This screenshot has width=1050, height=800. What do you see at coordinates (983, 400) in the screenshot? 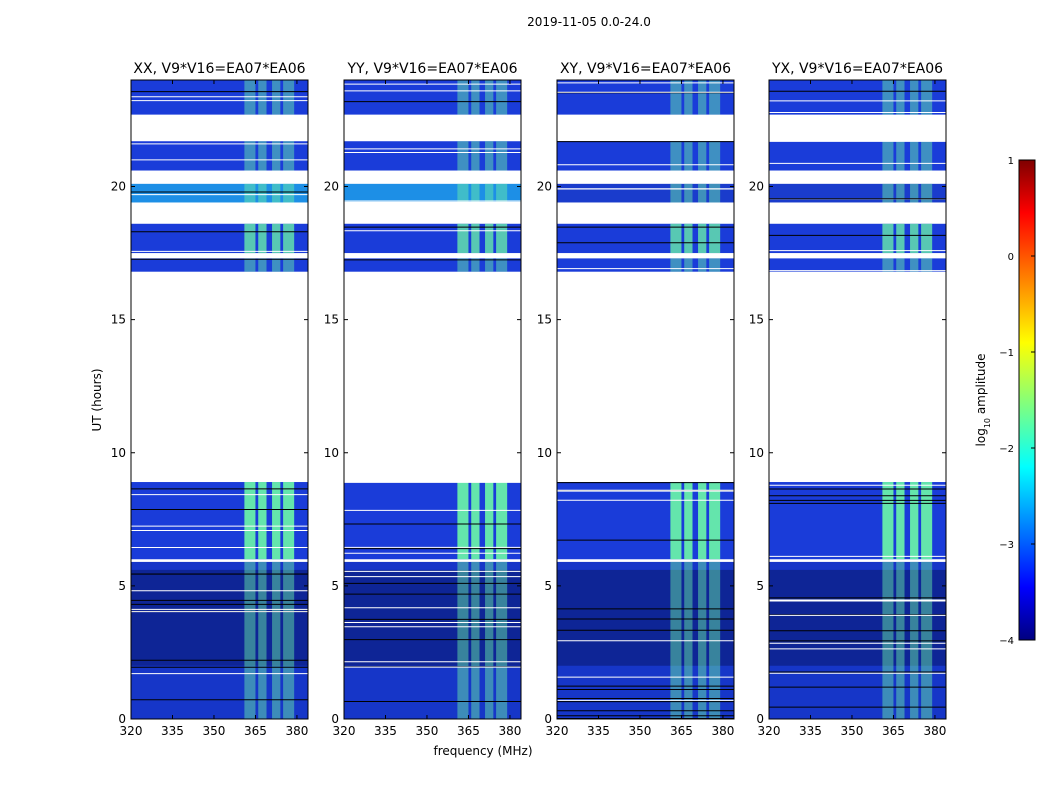
I see `colorbar-label: log10 amplitude` at bounding box center [983, 400].